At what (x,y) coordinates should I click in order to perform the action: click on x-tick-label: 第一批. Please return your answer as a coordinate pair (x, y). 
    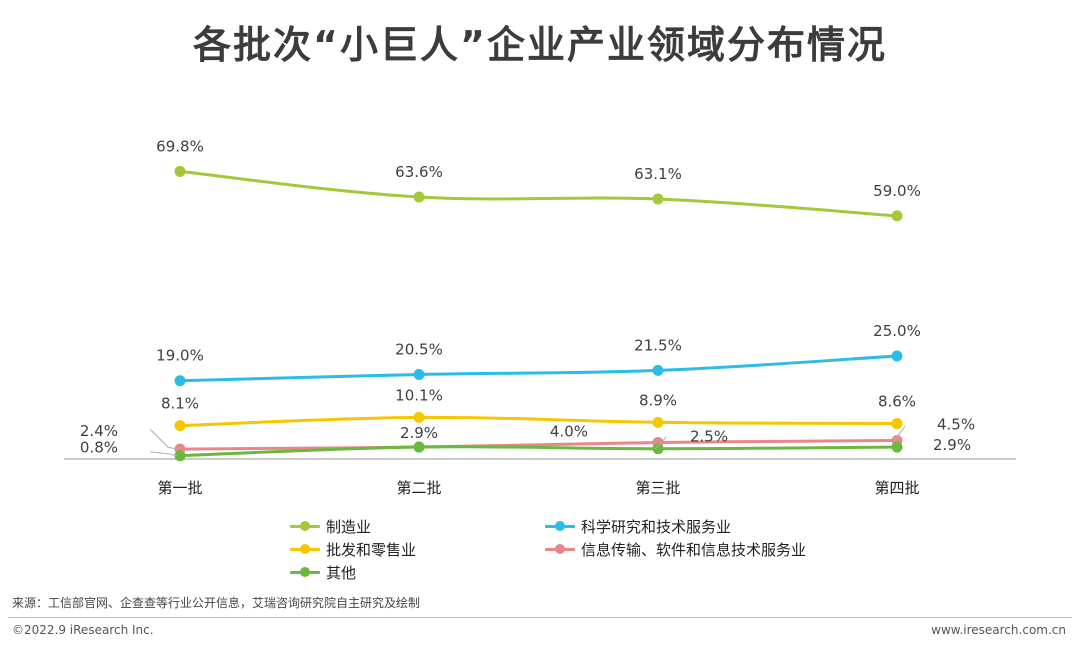
    Looking at the image, I should click on (179, 488).